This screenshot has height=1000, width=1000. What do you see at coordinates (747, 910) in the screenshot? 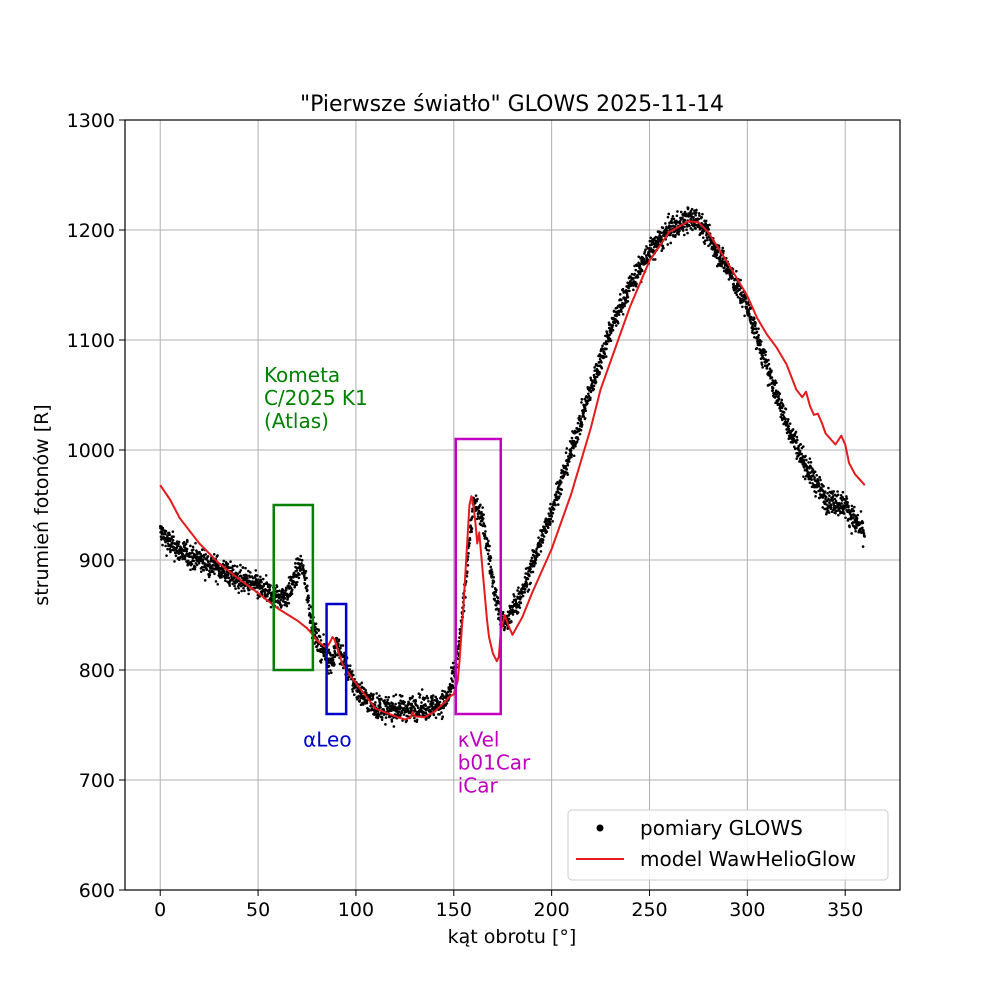
I see `x-tick-label: 300` at bounding box center [747, 910].